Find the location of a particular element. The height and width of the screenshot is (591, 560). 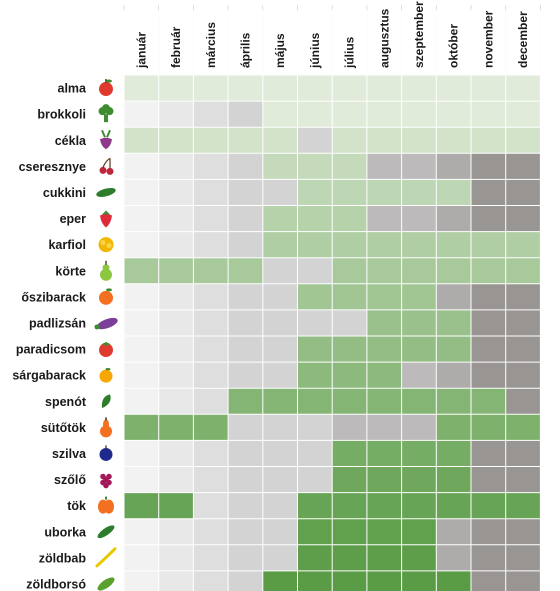

row-label-3: cseresznye is located at coordinates (52, 167).